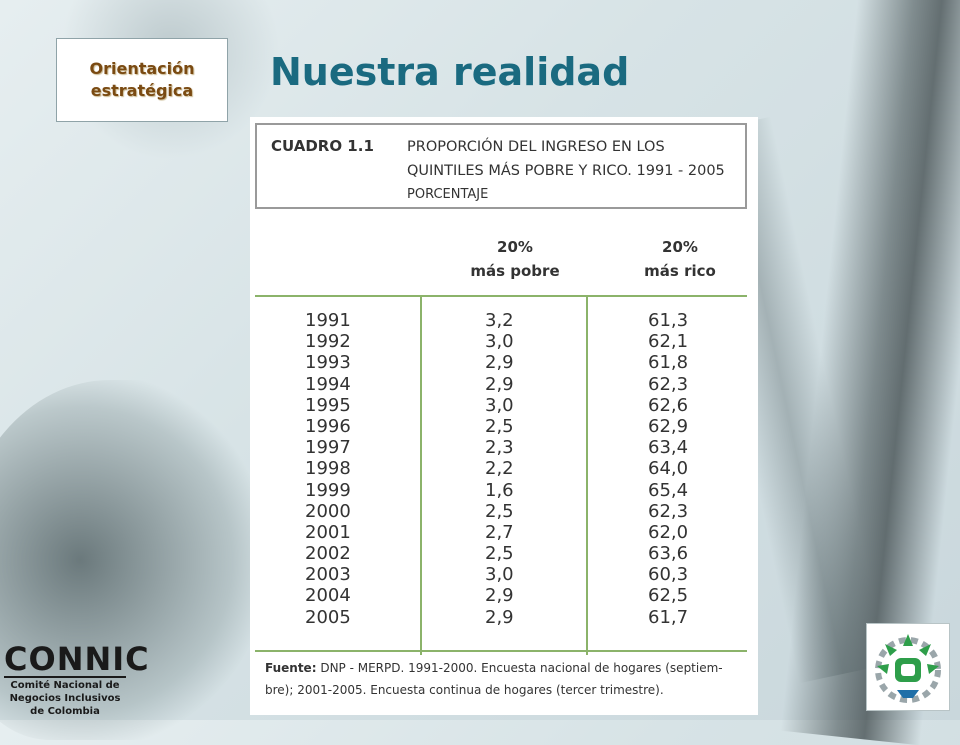 The height and width of the screenshot is (745, 960). I want to click on table-row: 1996 2,5 62,9, so click(504, 426).